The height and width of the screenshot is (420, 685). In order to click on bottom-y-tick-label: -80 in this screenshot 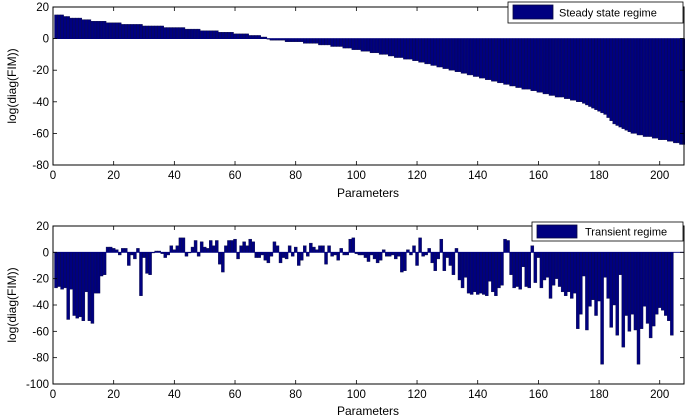, I will do `click(40, 359)`.